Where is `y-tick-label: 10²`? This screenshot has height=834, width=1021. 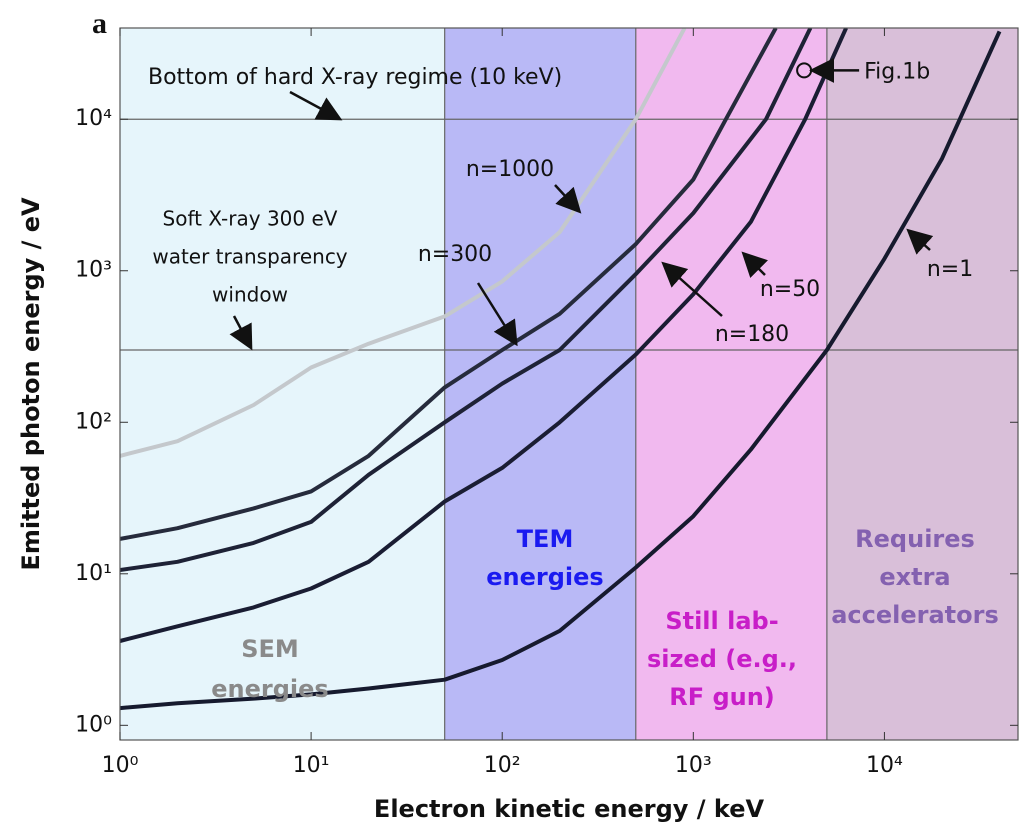 y-tick-label: 10² is located at coordinates (93, 421).